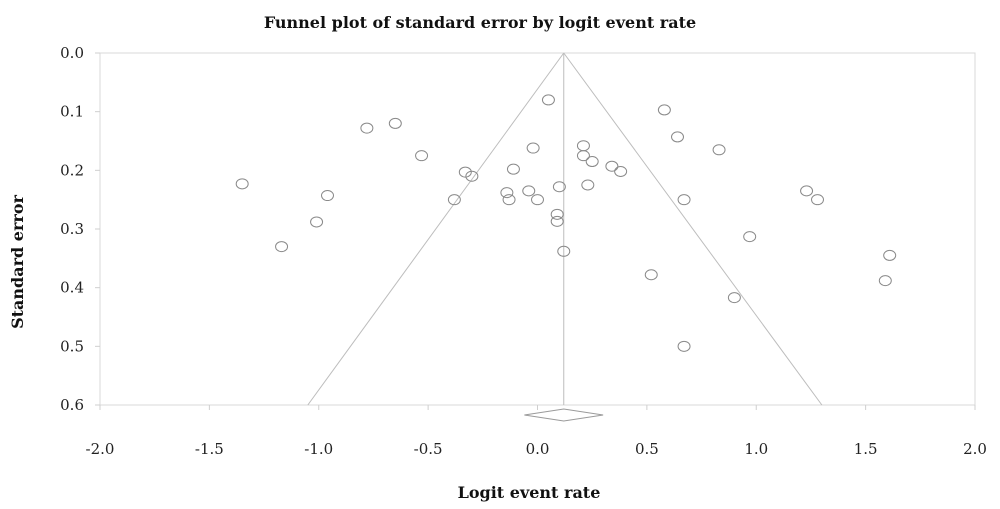 This screenshot has height=509, width=1000. I want to click on y-tick-label: 0.4, so click(72, 288).